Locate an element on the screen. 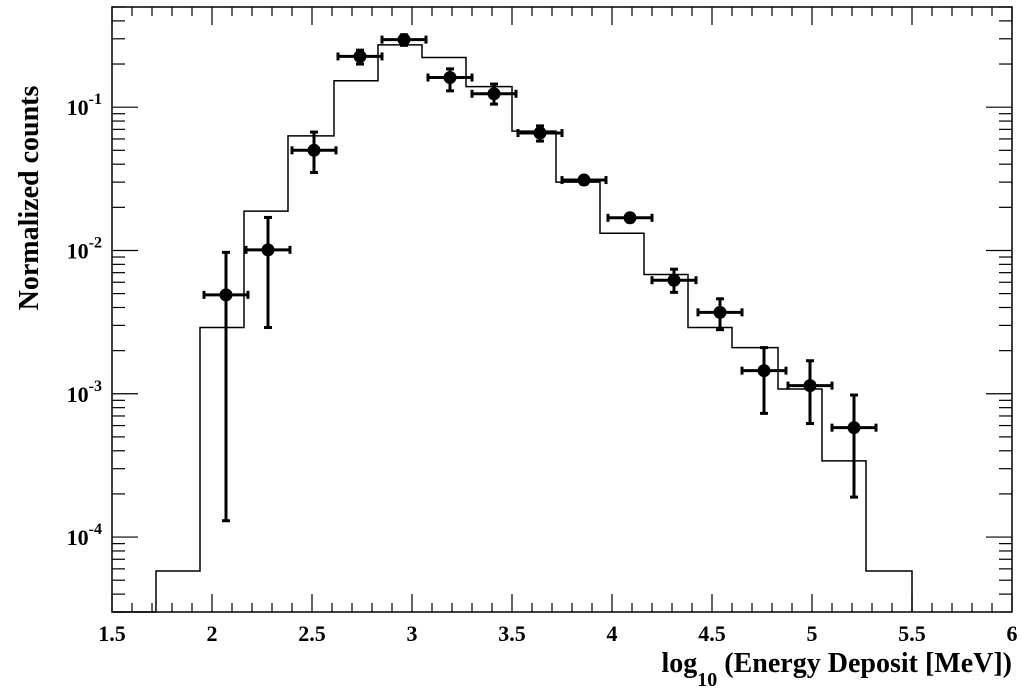  y-tick-label: 10⁻⁴ is located at coordinates (84, 535).